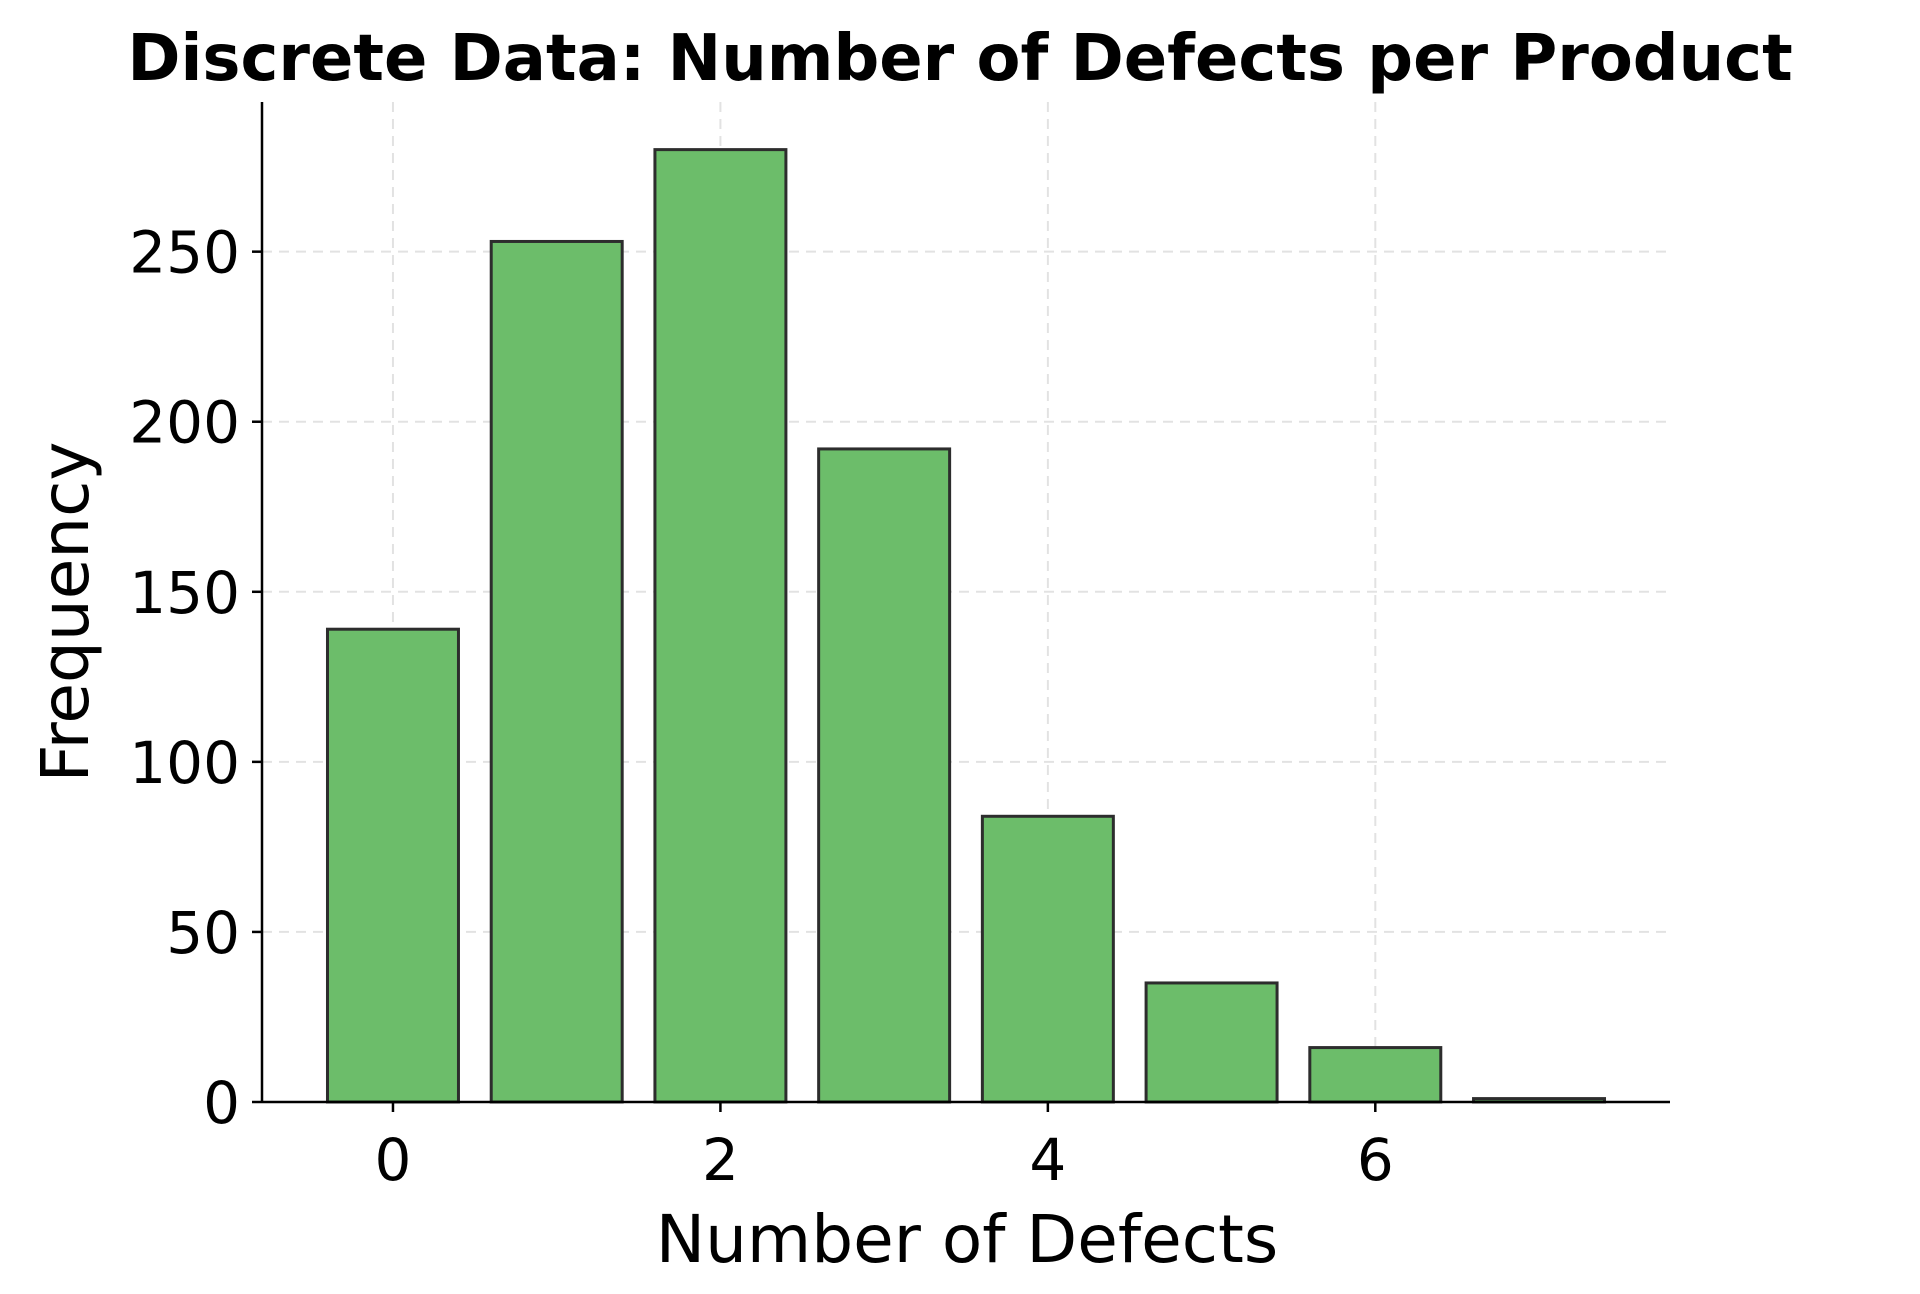  What do you see at coordinates (1375, 1160) in the screenshot?
I see `x-tick-label: 6` at bounding box center [1375, 1160].